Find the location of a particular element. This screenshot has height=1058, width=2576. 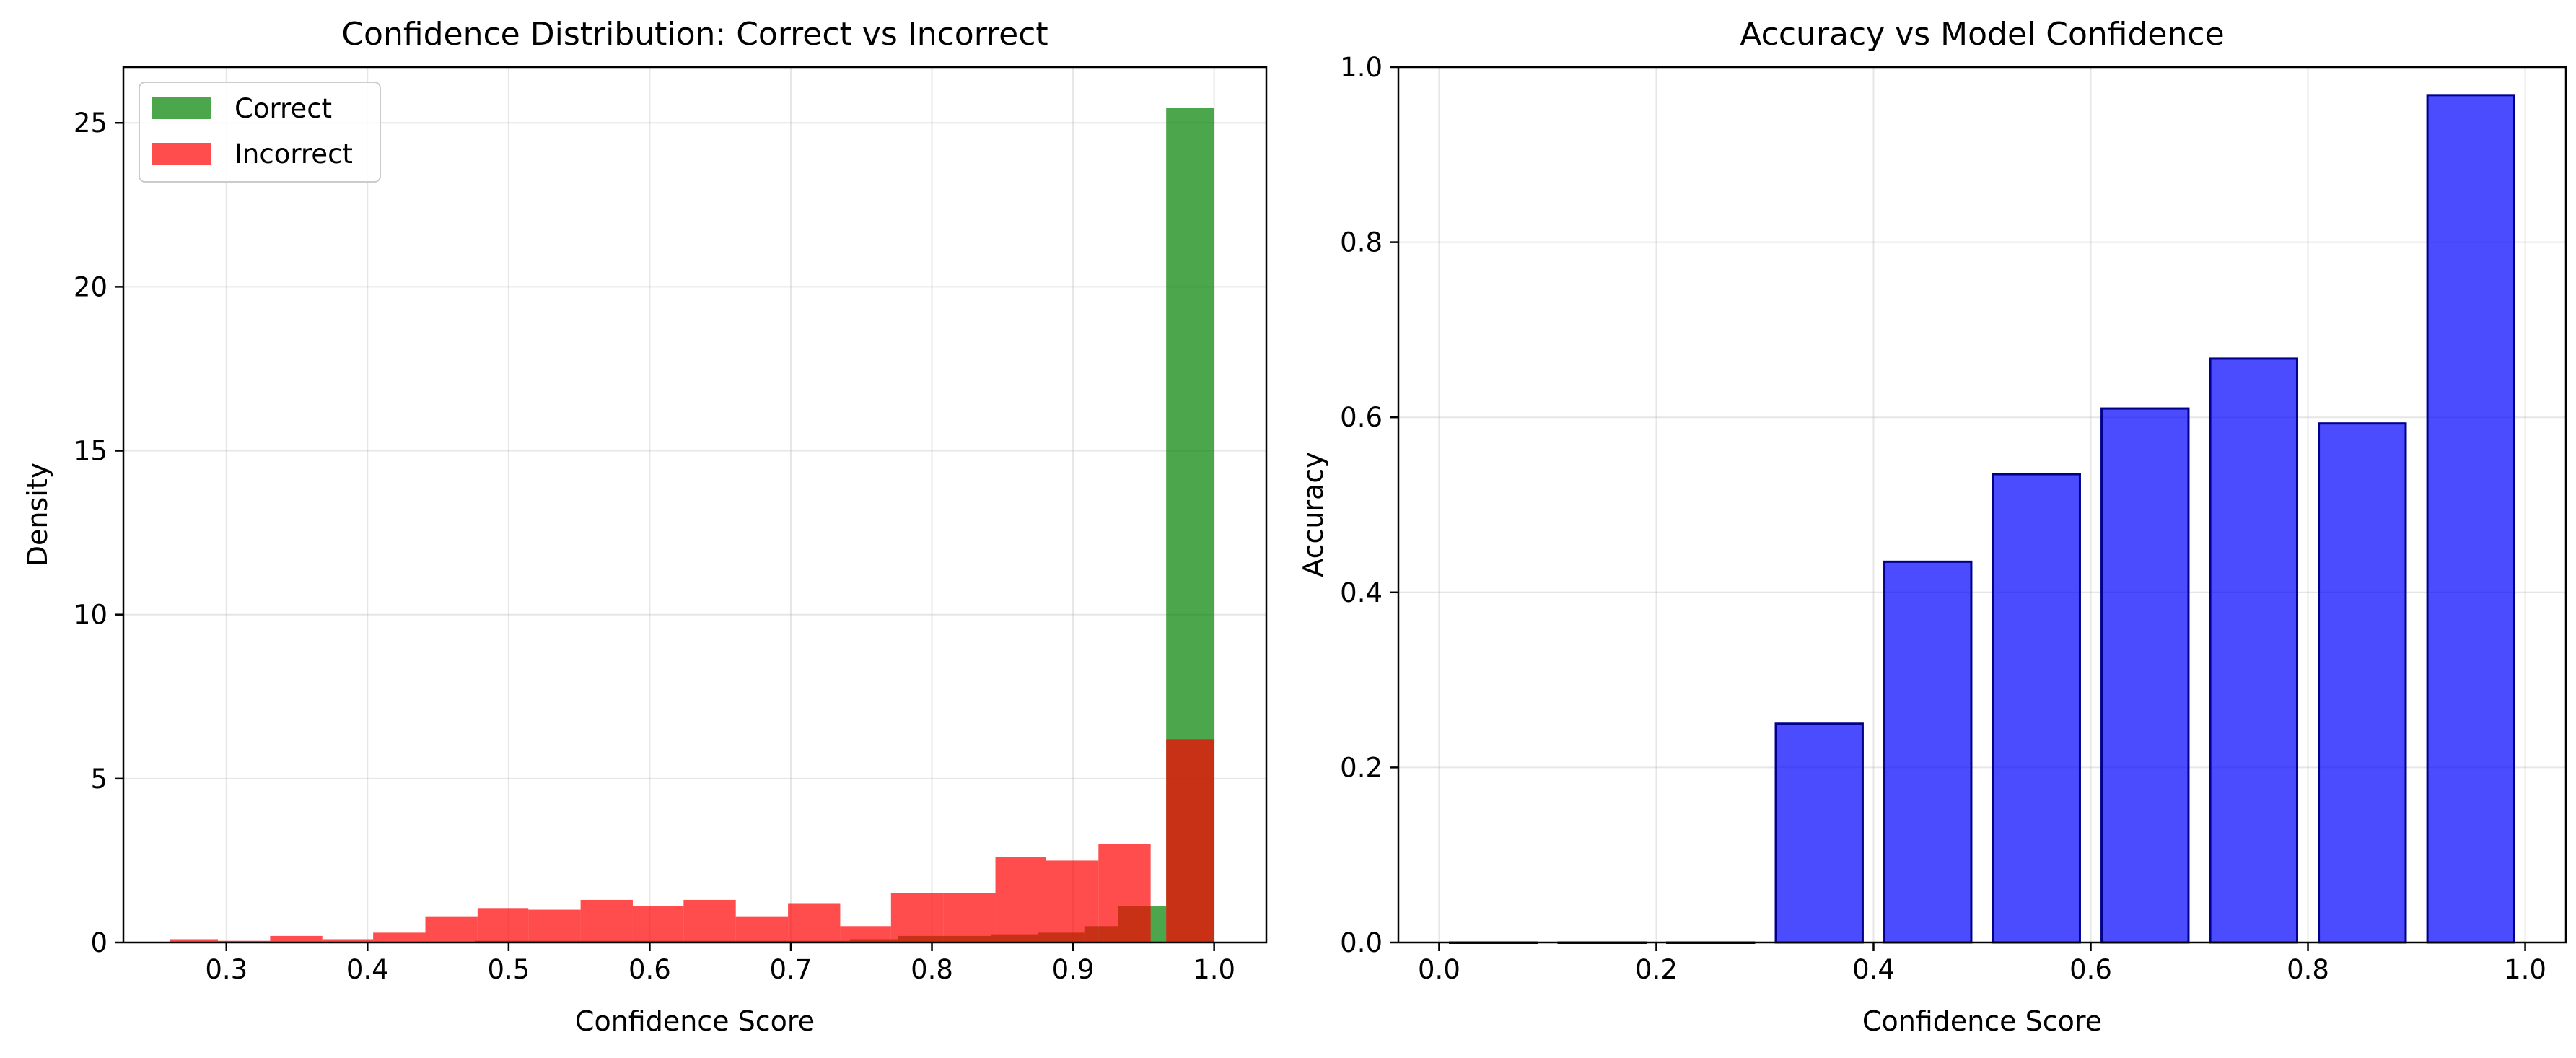

y-tick-label: 0.2 is located at coordinates (1361, 767).